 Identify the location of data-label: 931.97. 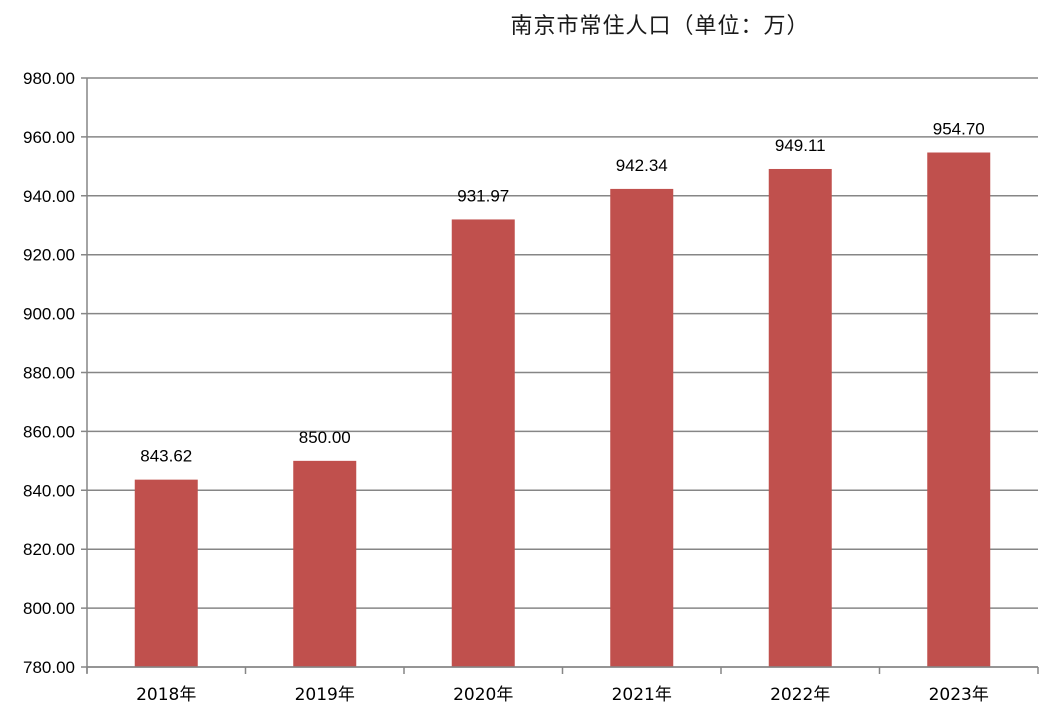
(483, 195).